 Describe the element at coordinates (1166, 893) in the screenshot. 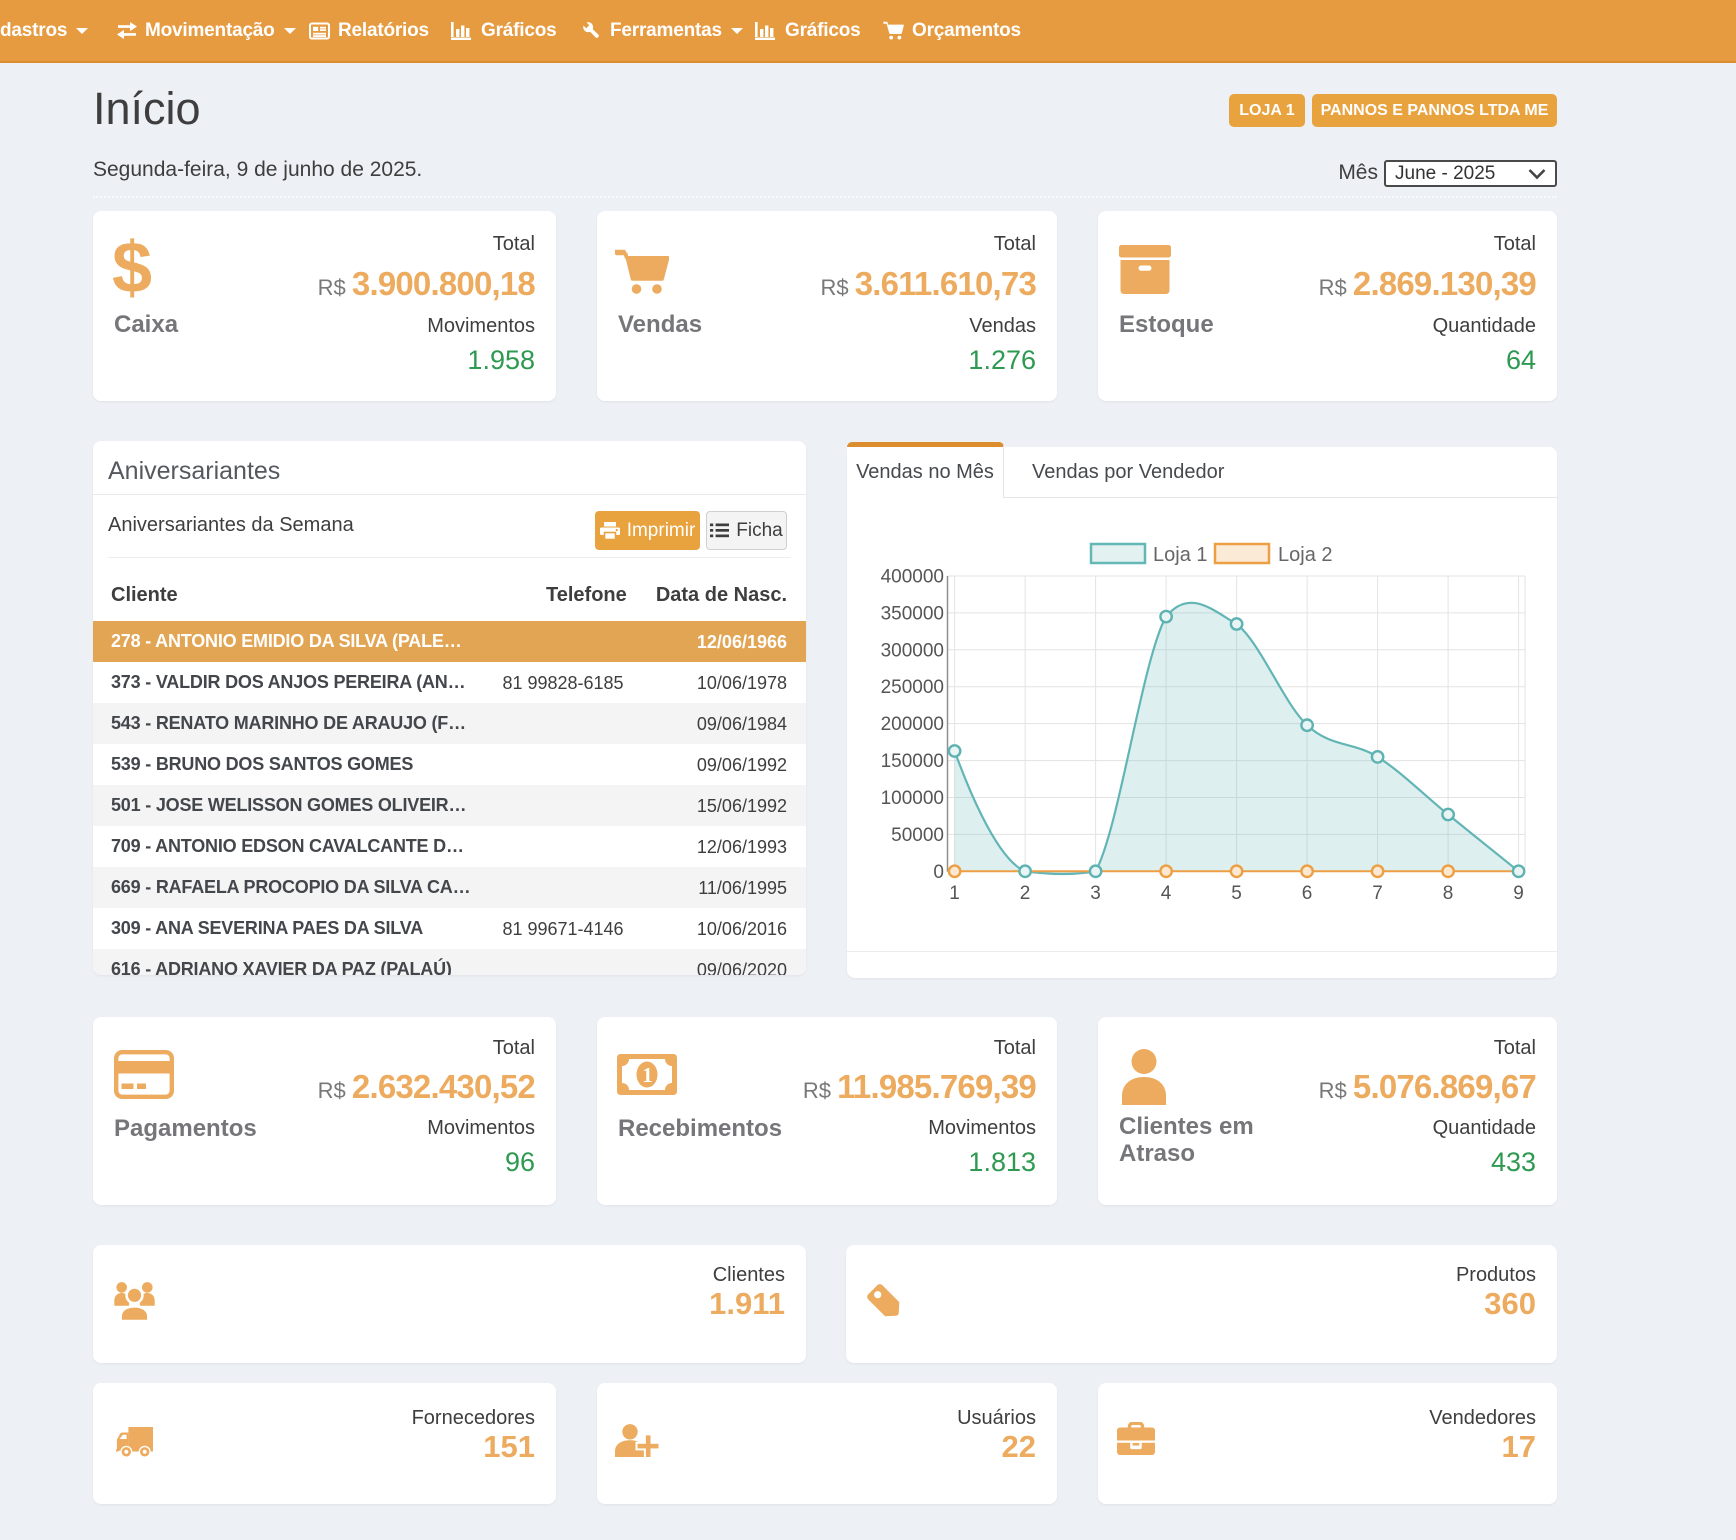

I see `svg-text: 4` at that location.